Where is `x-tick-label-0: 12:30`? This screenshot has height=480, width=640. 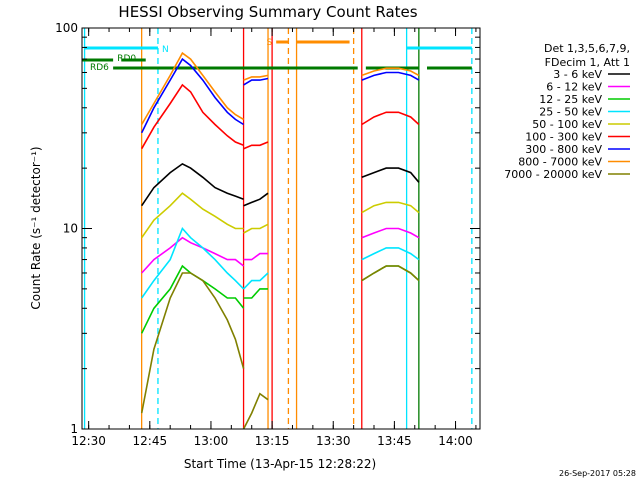 x-tick-label-0: 12:30 is located at coordinates (88, 441).